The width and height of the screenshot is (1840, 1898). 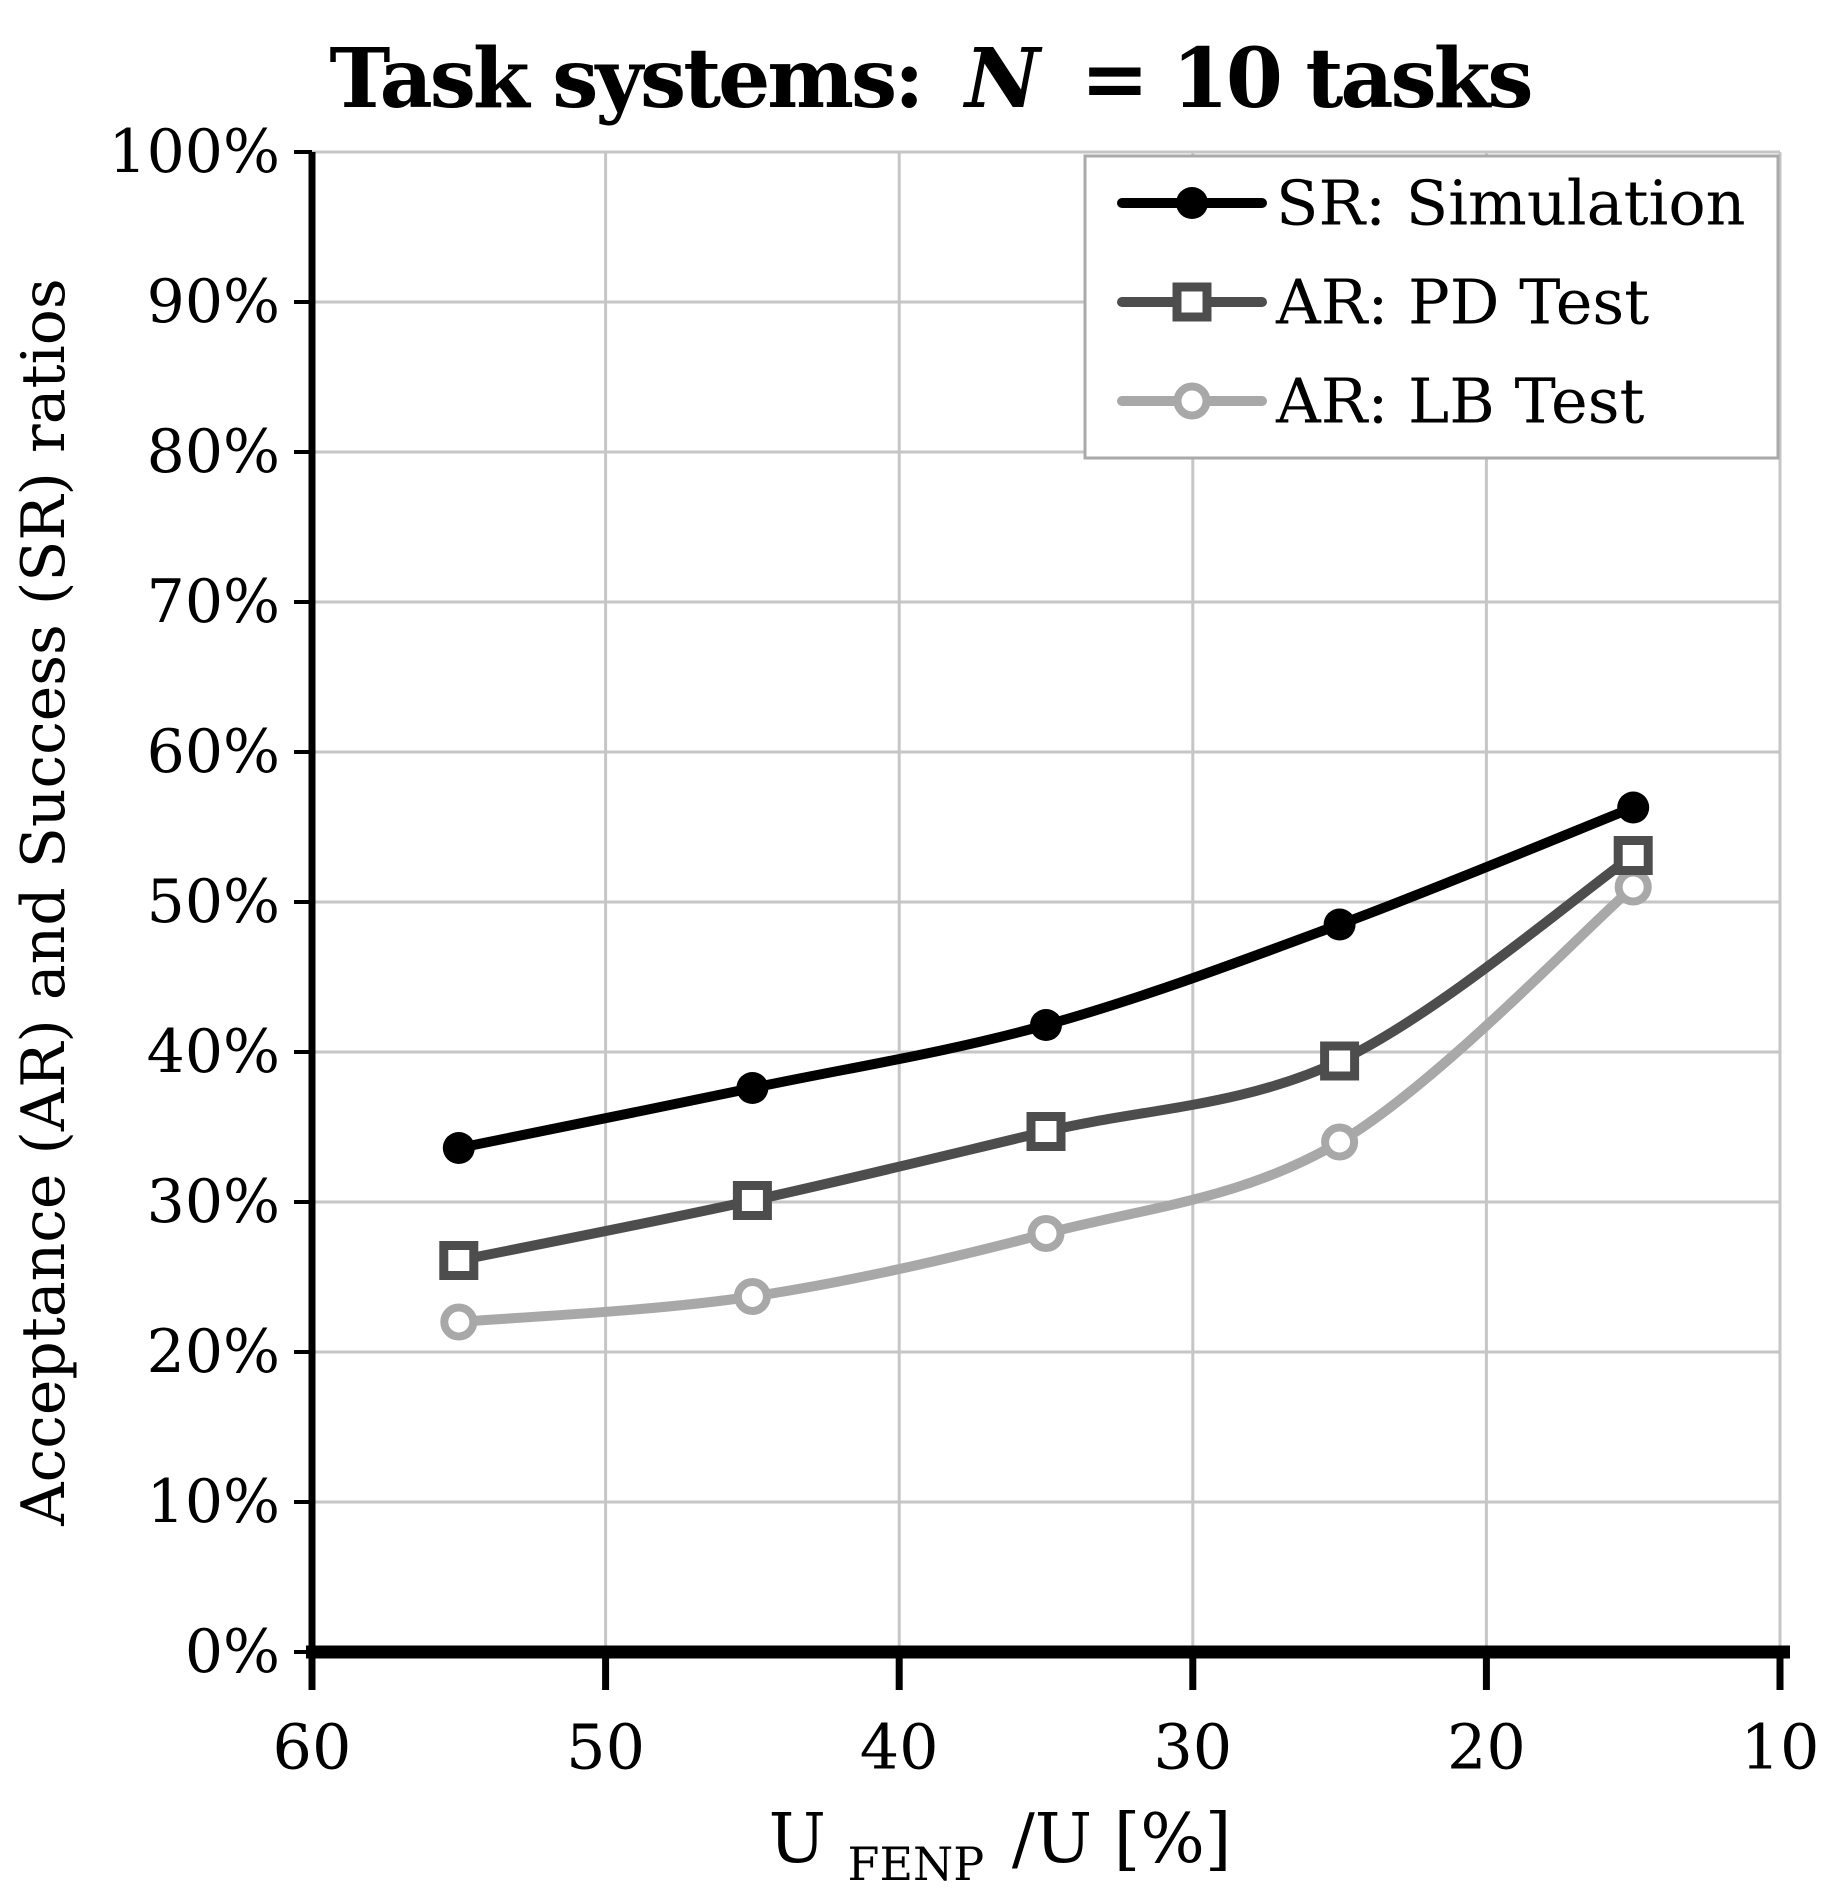 What do you see at coordinates (1460, 401) in the screenshot?
I see `legend-item-label: AR: LB Test` at bounding box center [1460, 401].